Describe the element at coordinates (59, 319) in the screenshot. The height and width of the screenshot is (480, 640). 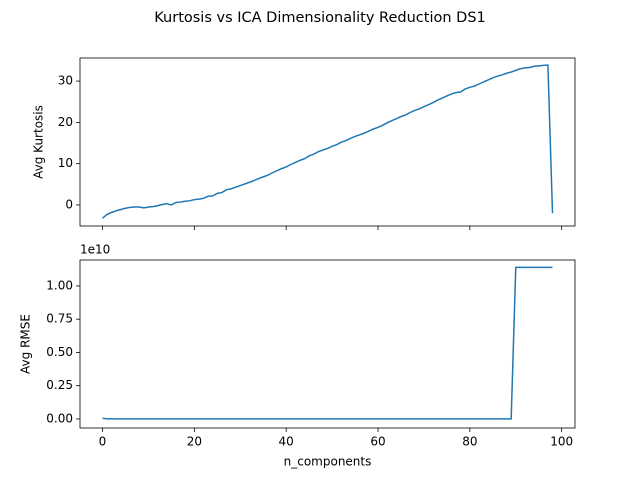
I see `y-tick-label: 0.75` at that location.